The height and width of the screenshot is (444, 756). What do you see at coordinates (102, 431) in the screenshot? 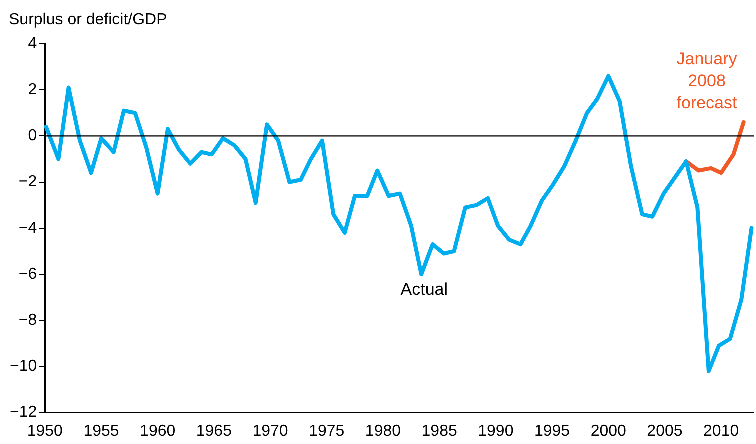
I see `x-tick-label: 1955` at bounding box center [102, 431].